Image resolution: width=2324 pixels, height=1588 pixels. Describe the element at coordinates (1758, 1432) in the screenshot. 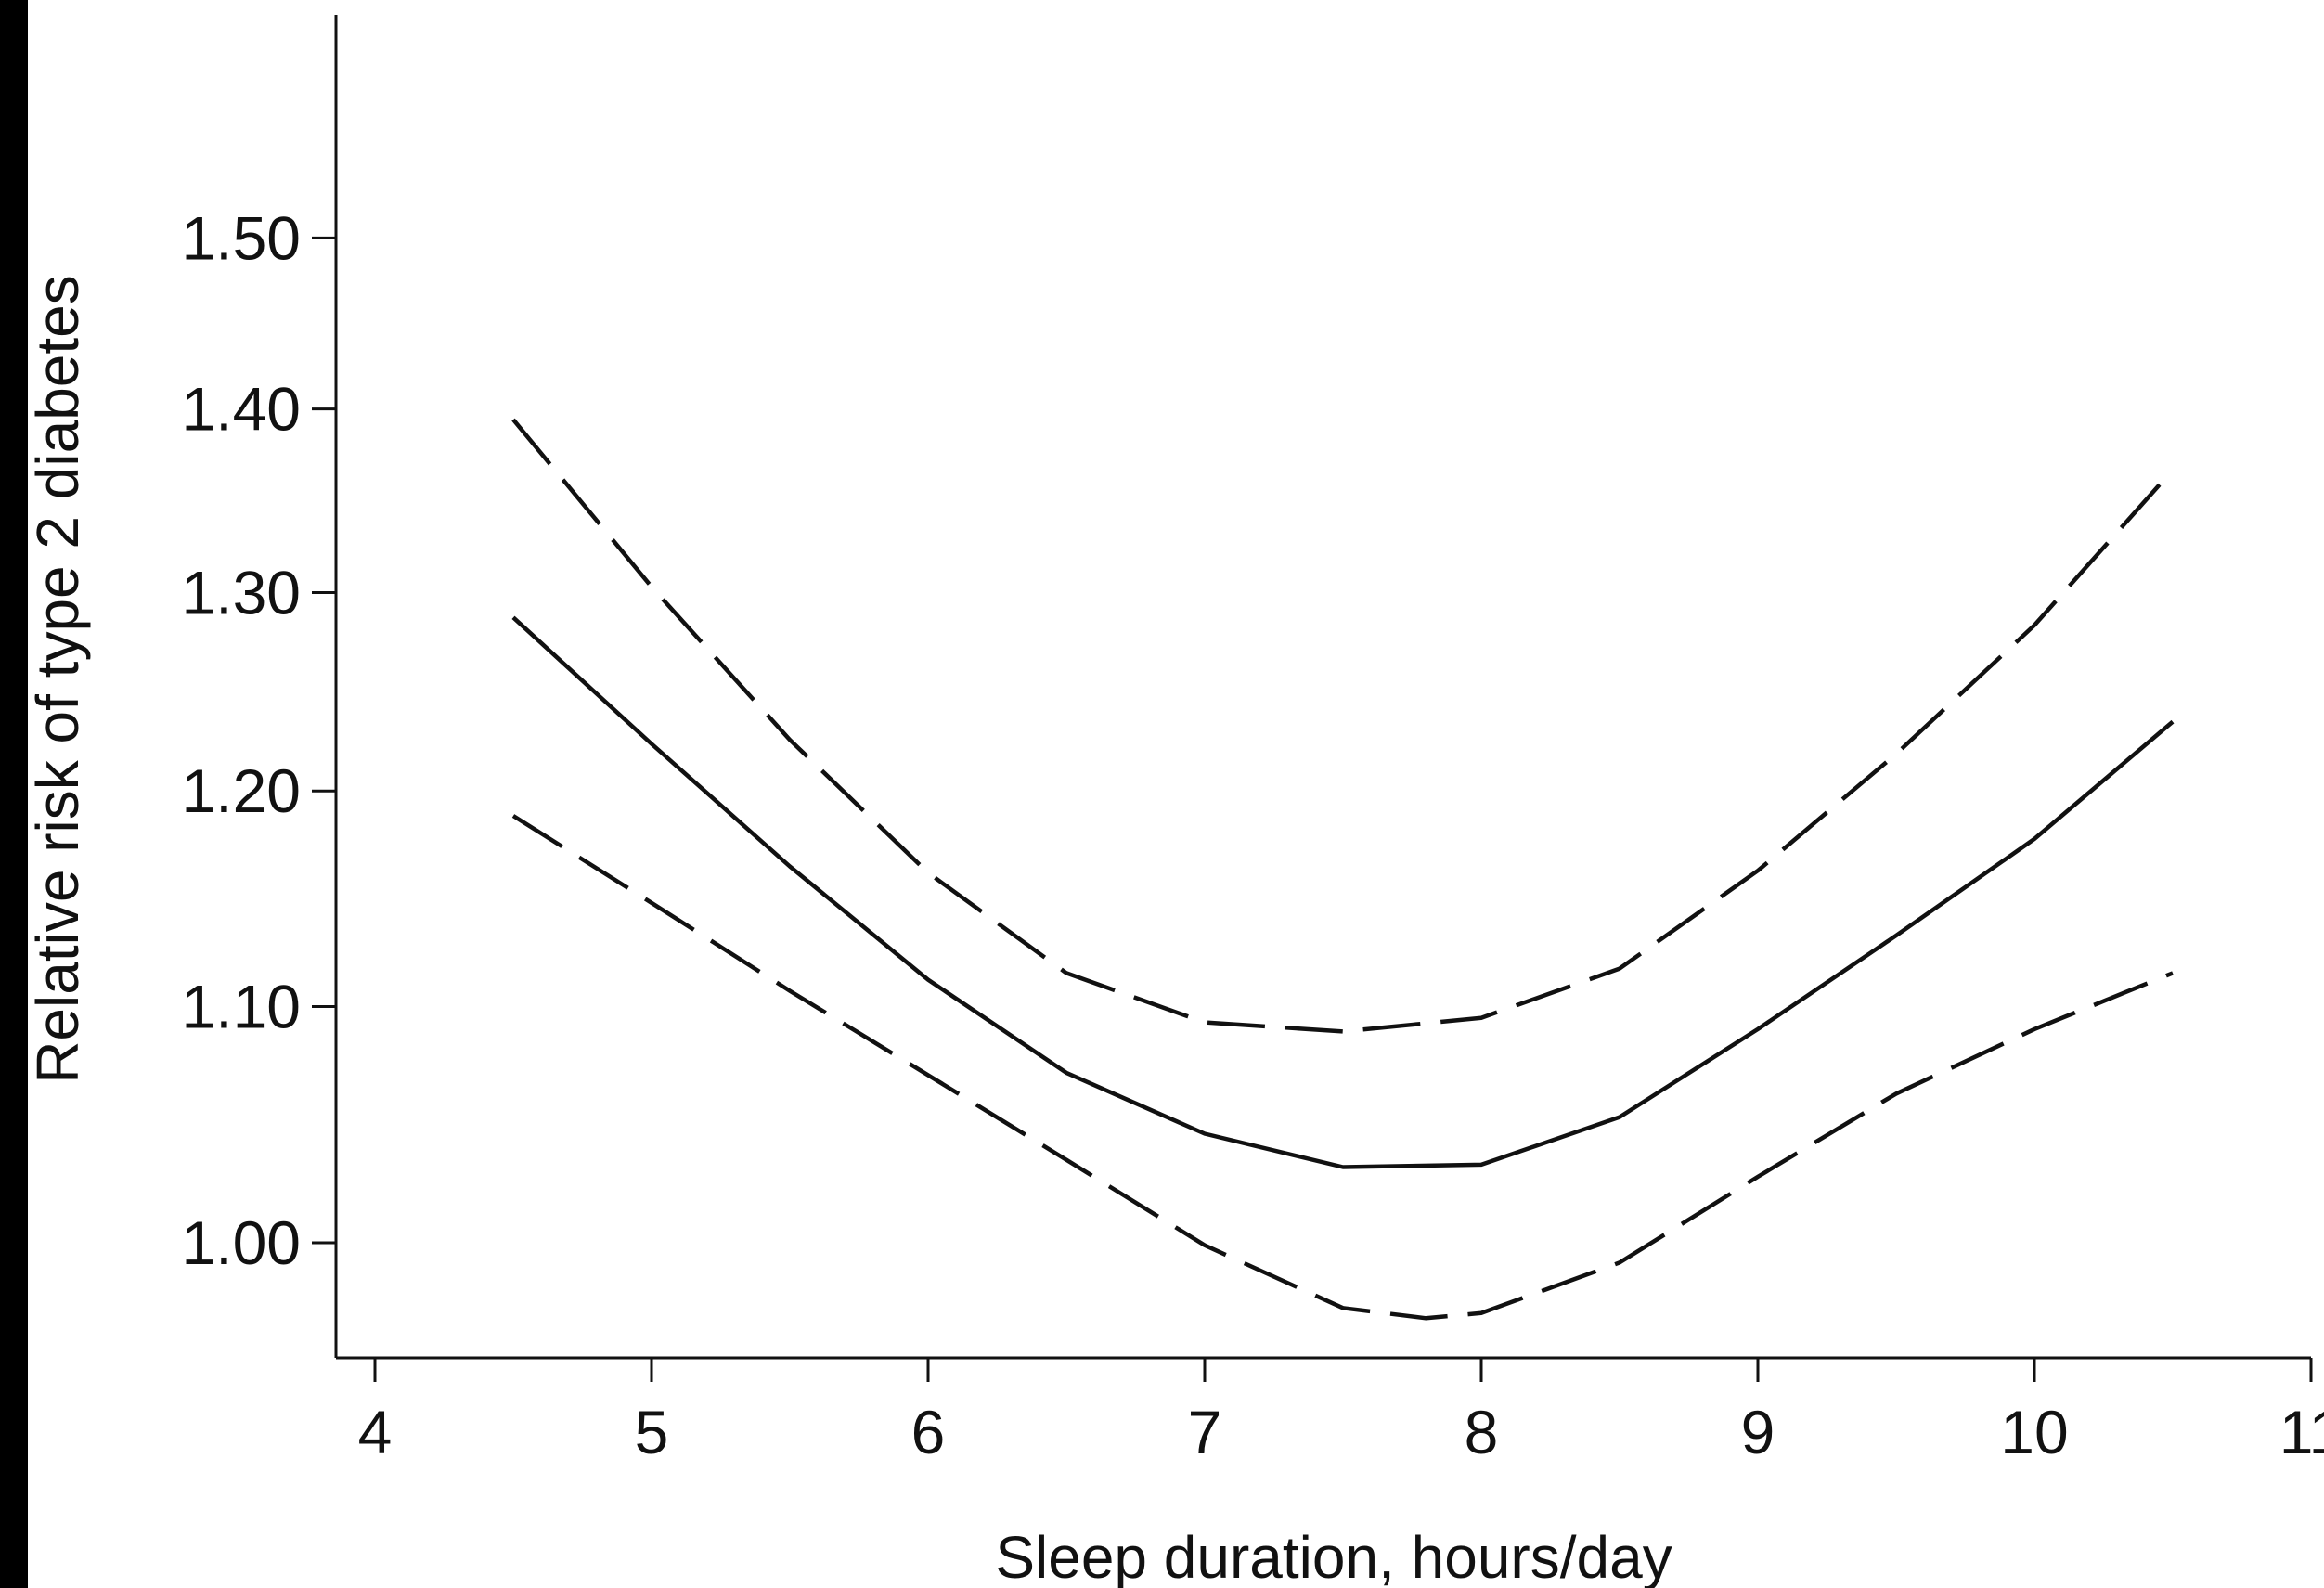

I see `x-tick-label: 9` at that location.